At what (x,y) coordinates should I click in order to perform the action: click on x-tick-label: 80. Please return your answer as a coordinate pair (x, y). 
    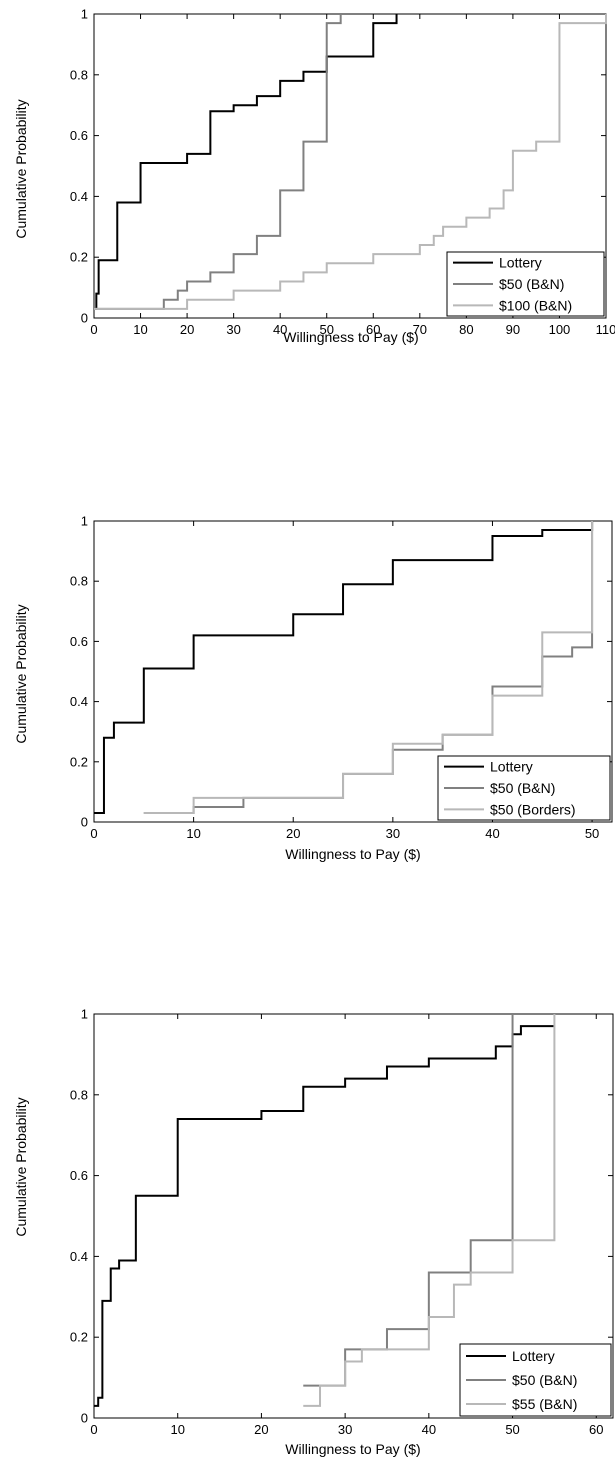
    Looking at the image, I should click on (466, 329).